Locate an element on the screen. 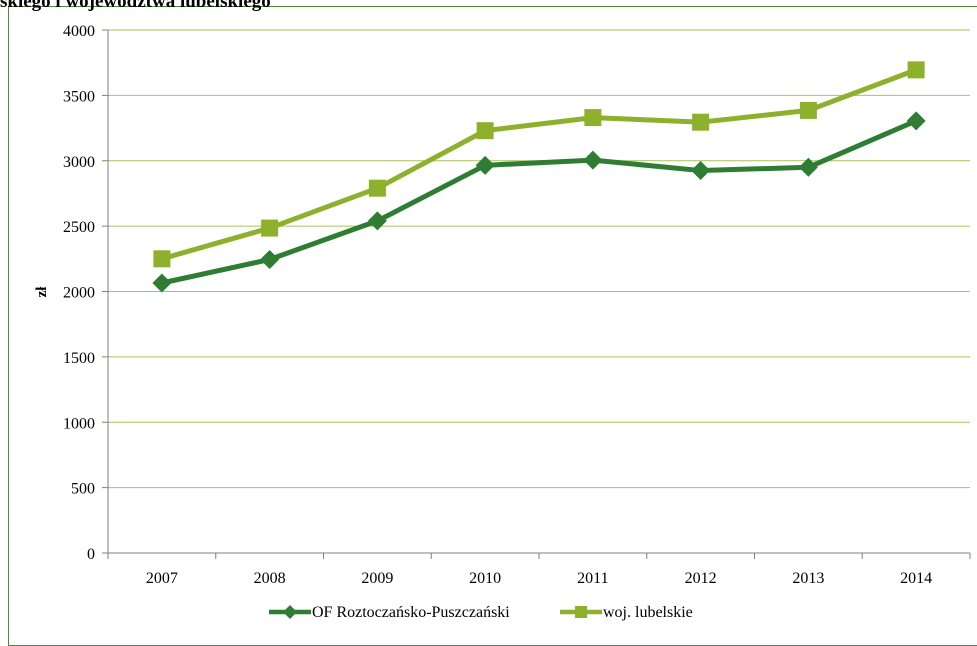 The width and height of the screenshot is (977, 646). x-tick-label: 2010 is located at coordinates (485, 578).